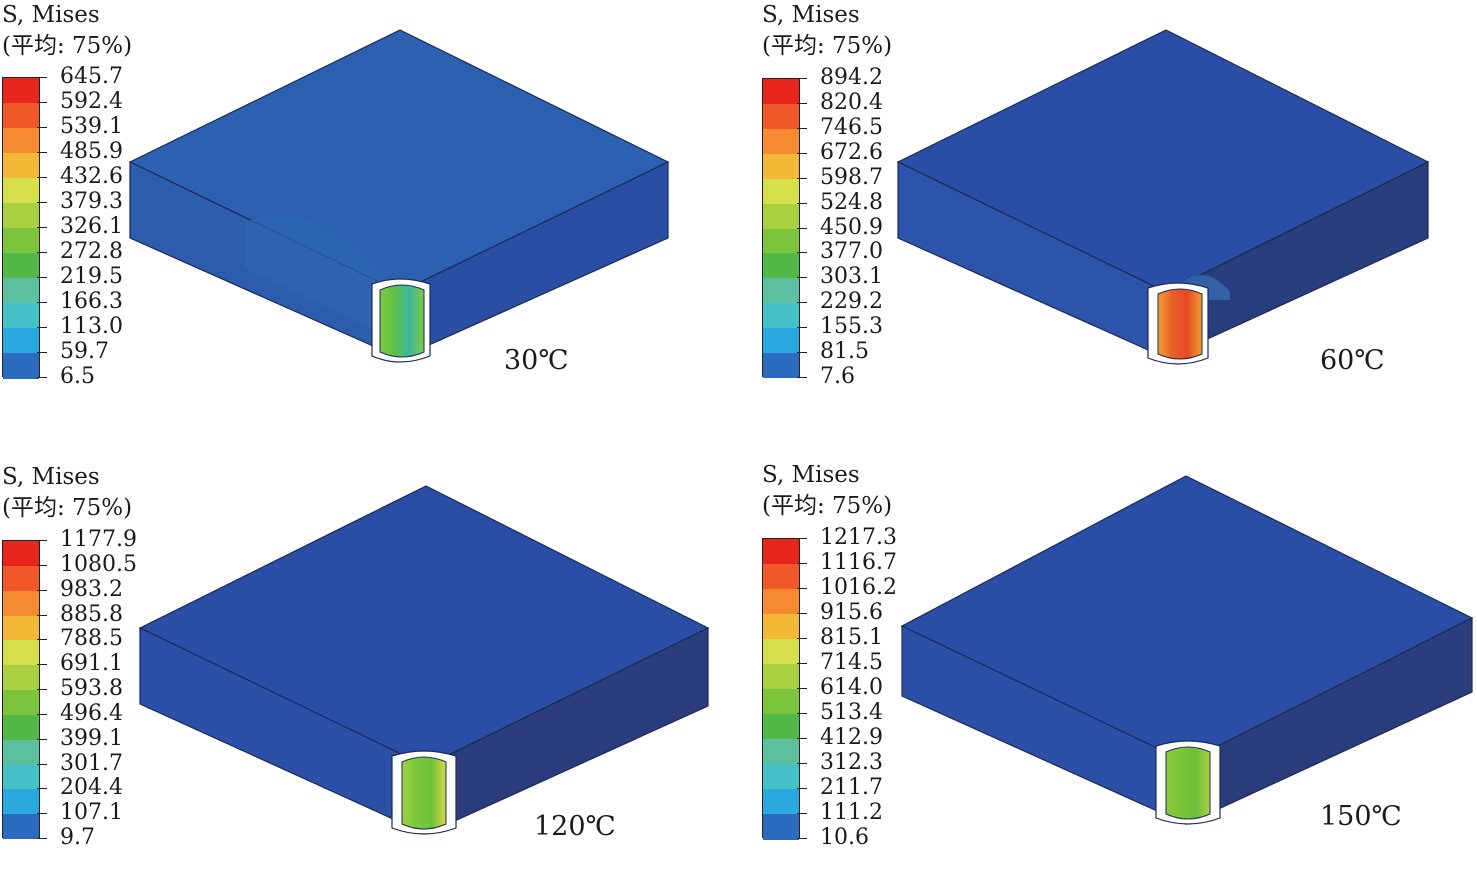 The height and width of the screenshot is (886, 1477). Describe the element at coordinates (851, 662) in the screenshot. I see `legend-value: 714.5` at that location.